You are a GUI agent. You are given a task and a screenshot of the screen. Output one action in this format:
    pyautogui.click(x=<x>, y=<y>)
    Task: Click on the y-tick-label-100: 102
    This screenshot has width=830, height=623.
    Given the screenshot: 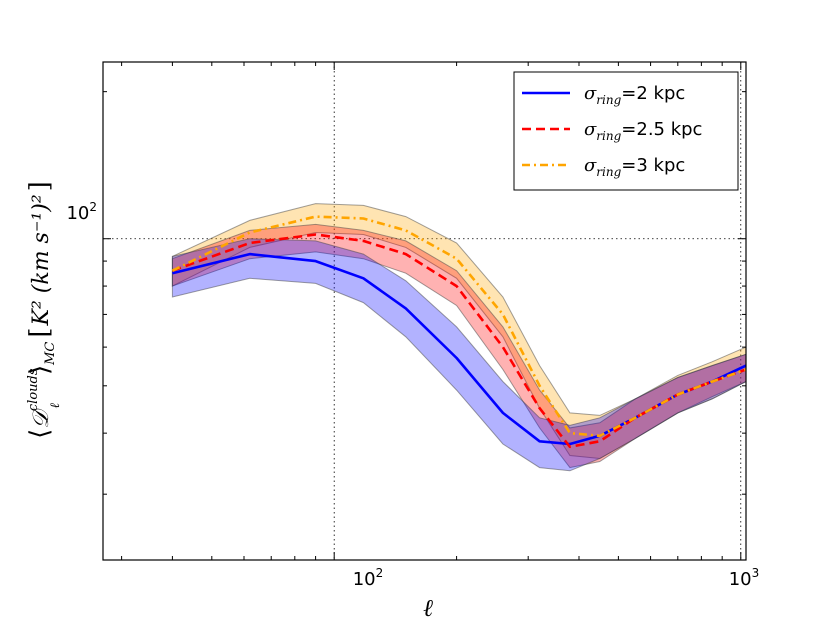 What is the action you would take?
    pyautogui.click(x=81, y=212)
    